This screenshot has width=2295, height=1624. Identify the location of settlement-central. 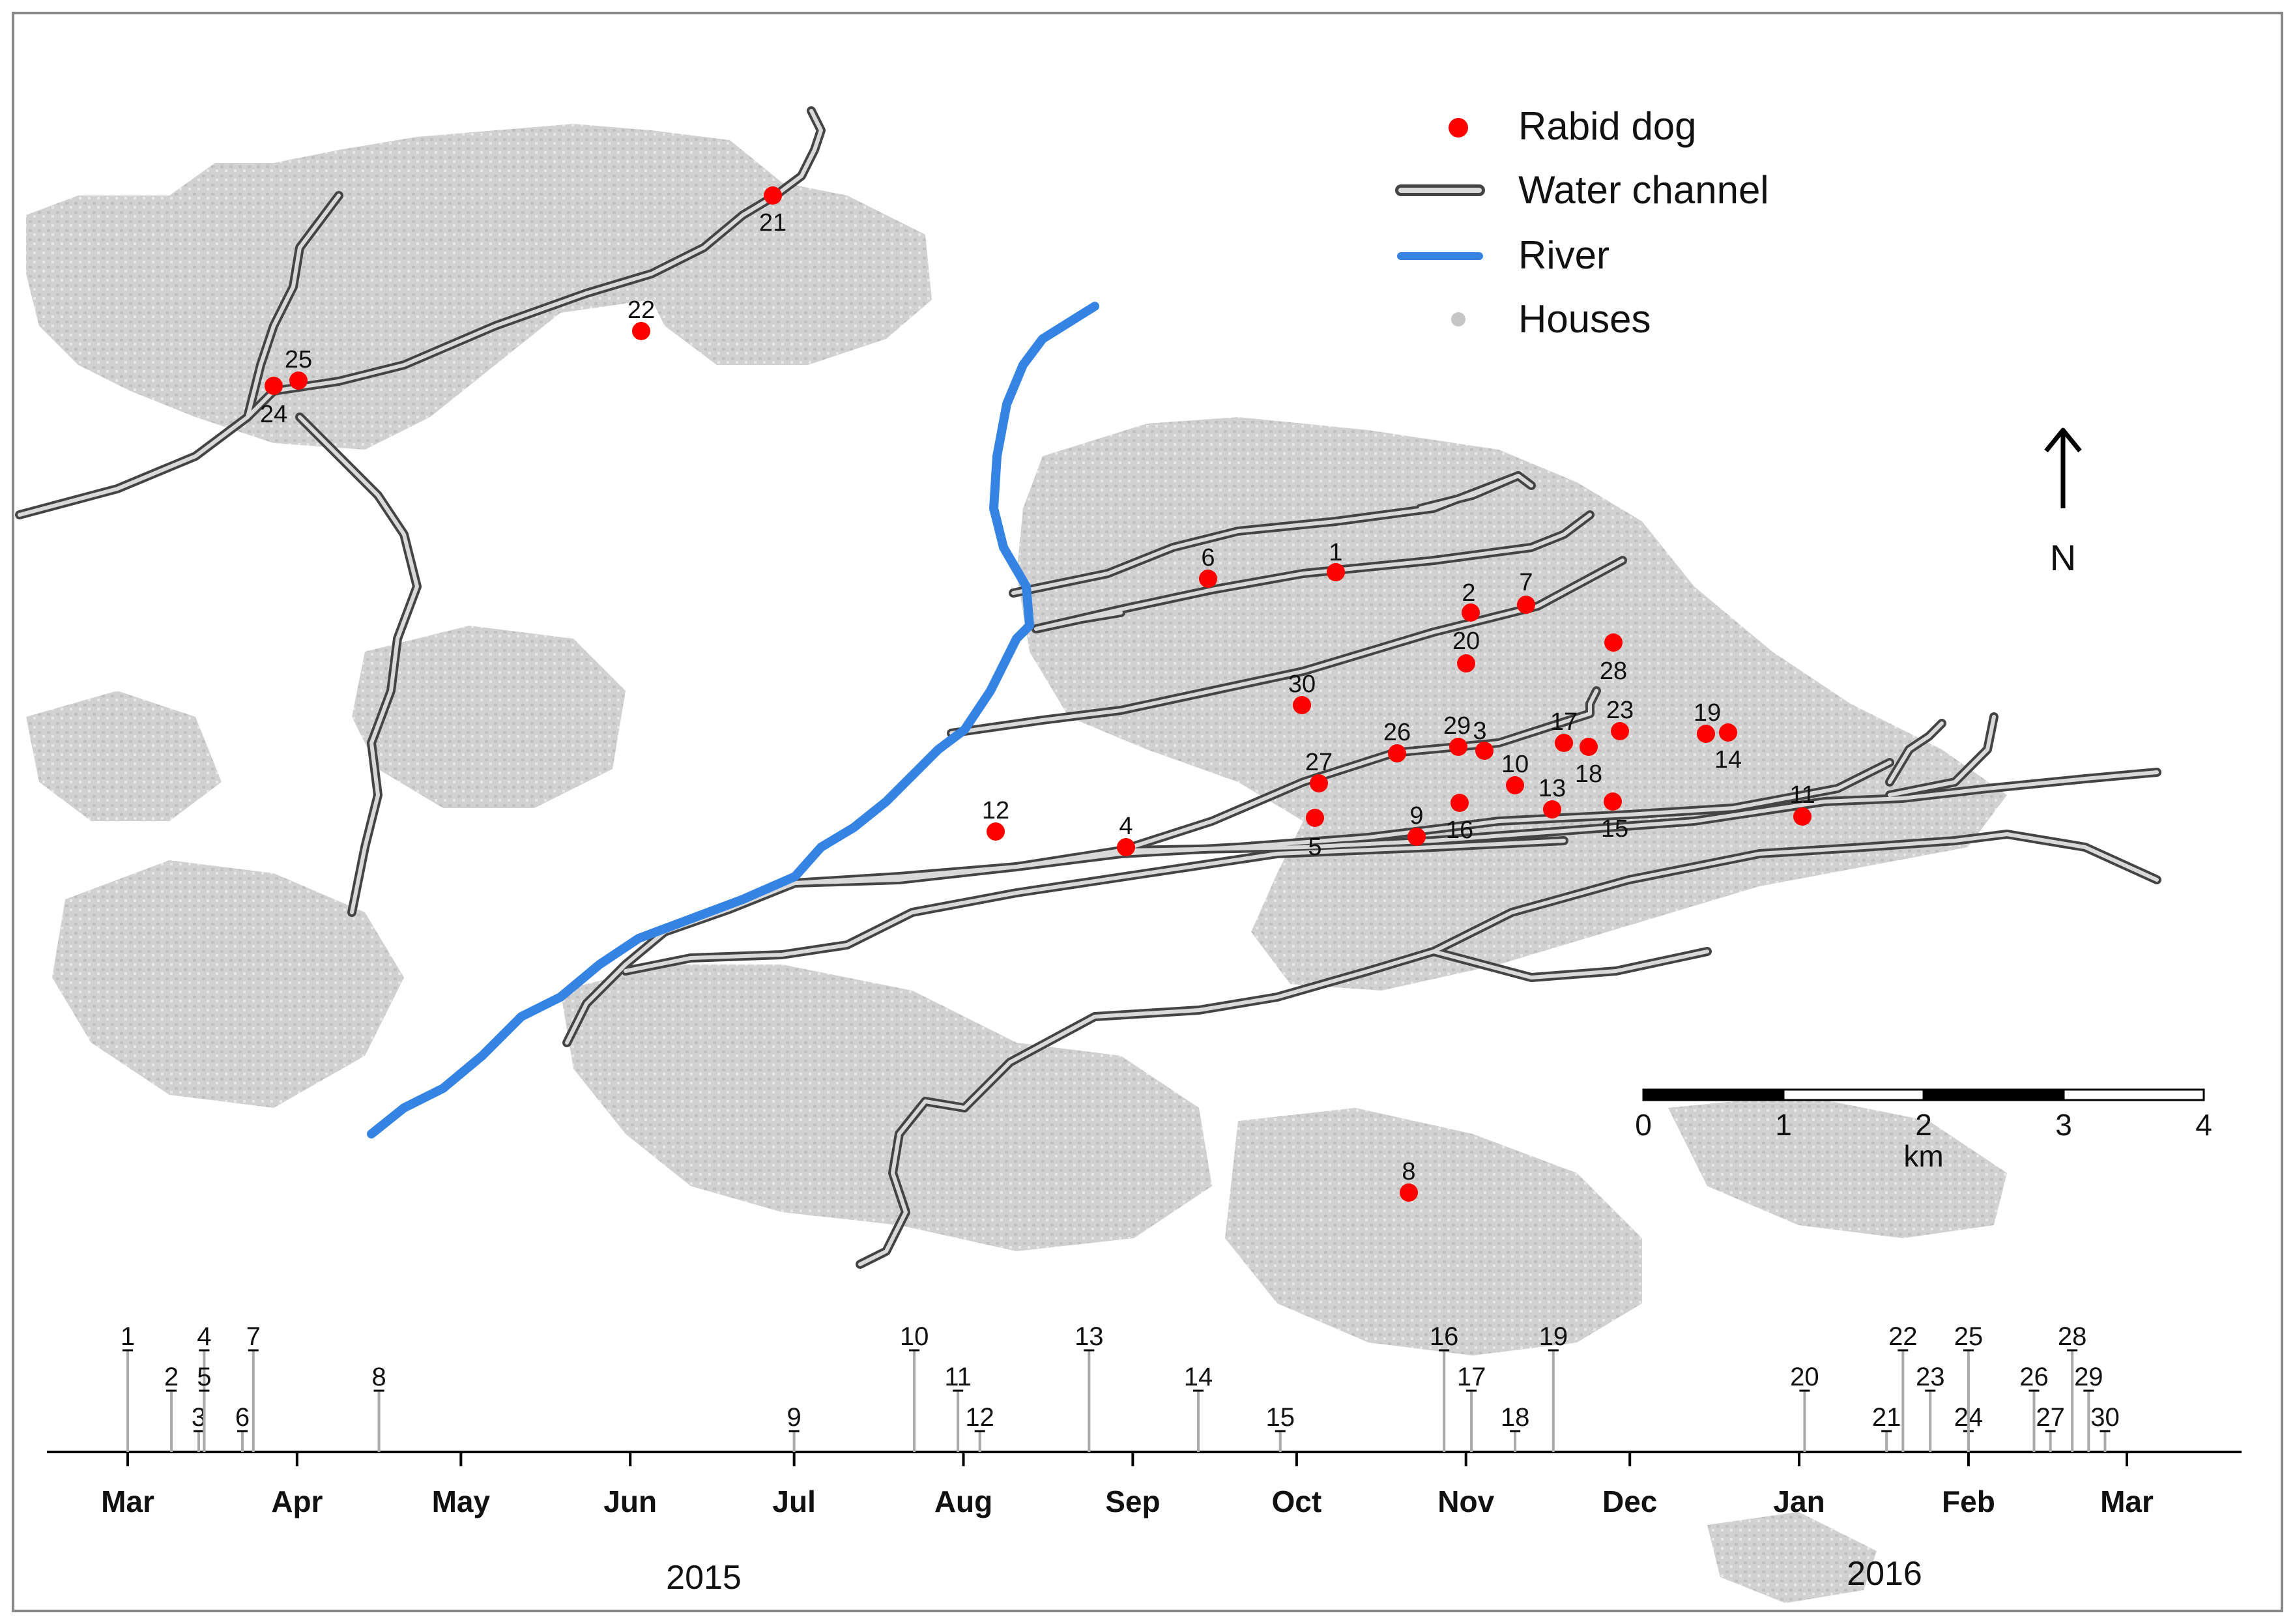
(886, 1108).